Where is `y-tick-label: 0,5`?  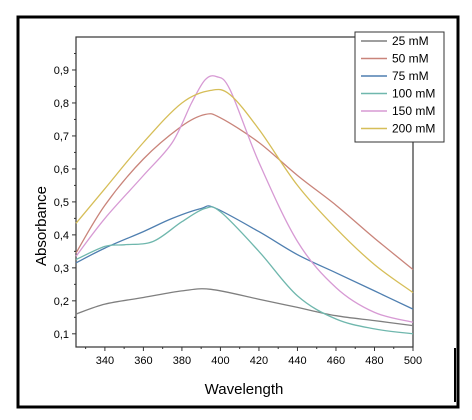
y-tick-label: 0,5 is located at coordinates (61, 203).